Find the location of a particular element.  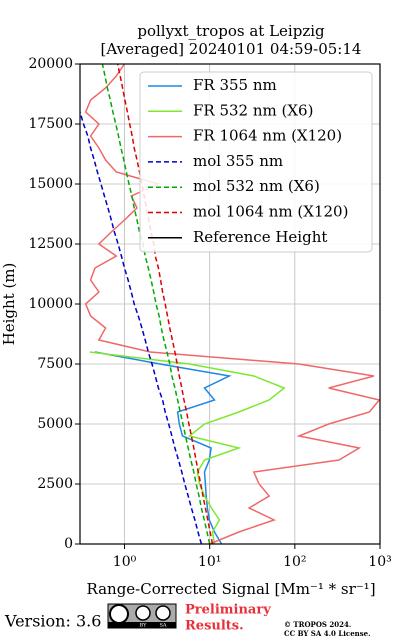

x-axis-label: Range-Corrected Signal [Mm⁻¹ * sr⁻¹] is located at coordinates (230, 589).